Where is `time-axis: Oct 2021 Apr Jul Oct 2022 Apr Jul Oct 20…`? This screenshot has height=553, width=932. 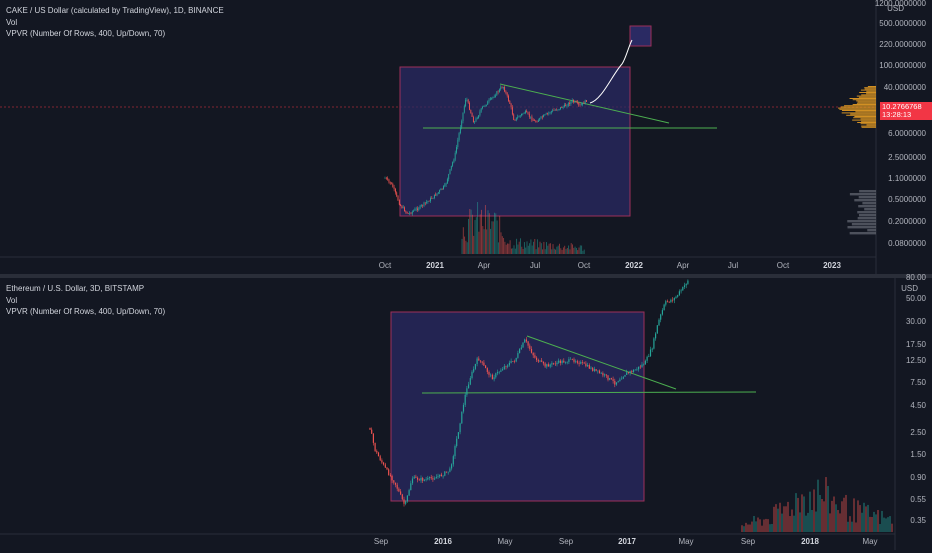 time-axis: Oct 2021 Apr Jul Oct 2022 Apr Jul Oct 20… is located at coordinates (438, 269).